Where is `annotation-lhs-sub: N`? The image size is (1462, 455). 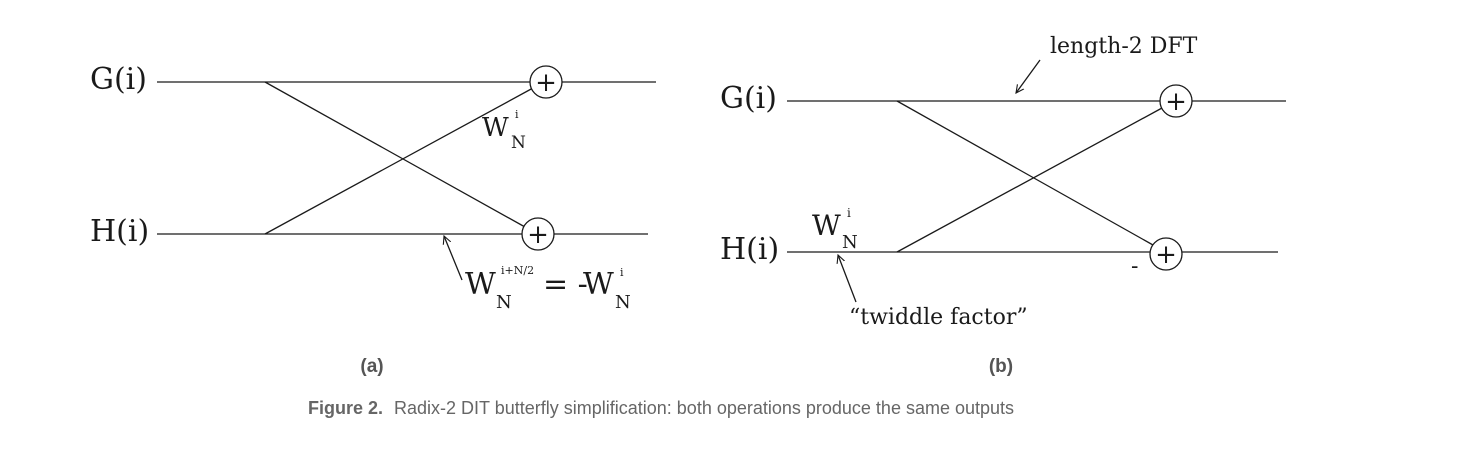 annotation-lhs-sub: N is located at coordinates (504, 302).